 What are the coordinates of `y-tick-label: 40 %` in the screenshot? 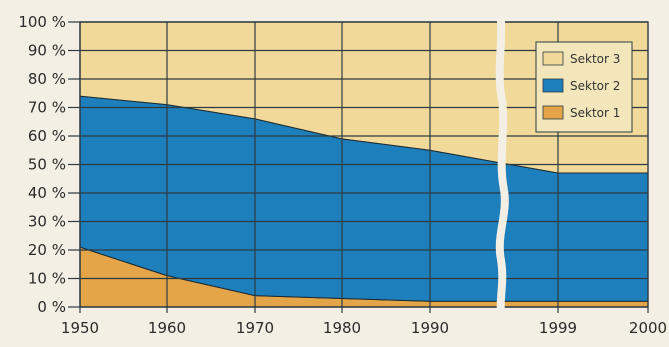 It's located at (47, 193).